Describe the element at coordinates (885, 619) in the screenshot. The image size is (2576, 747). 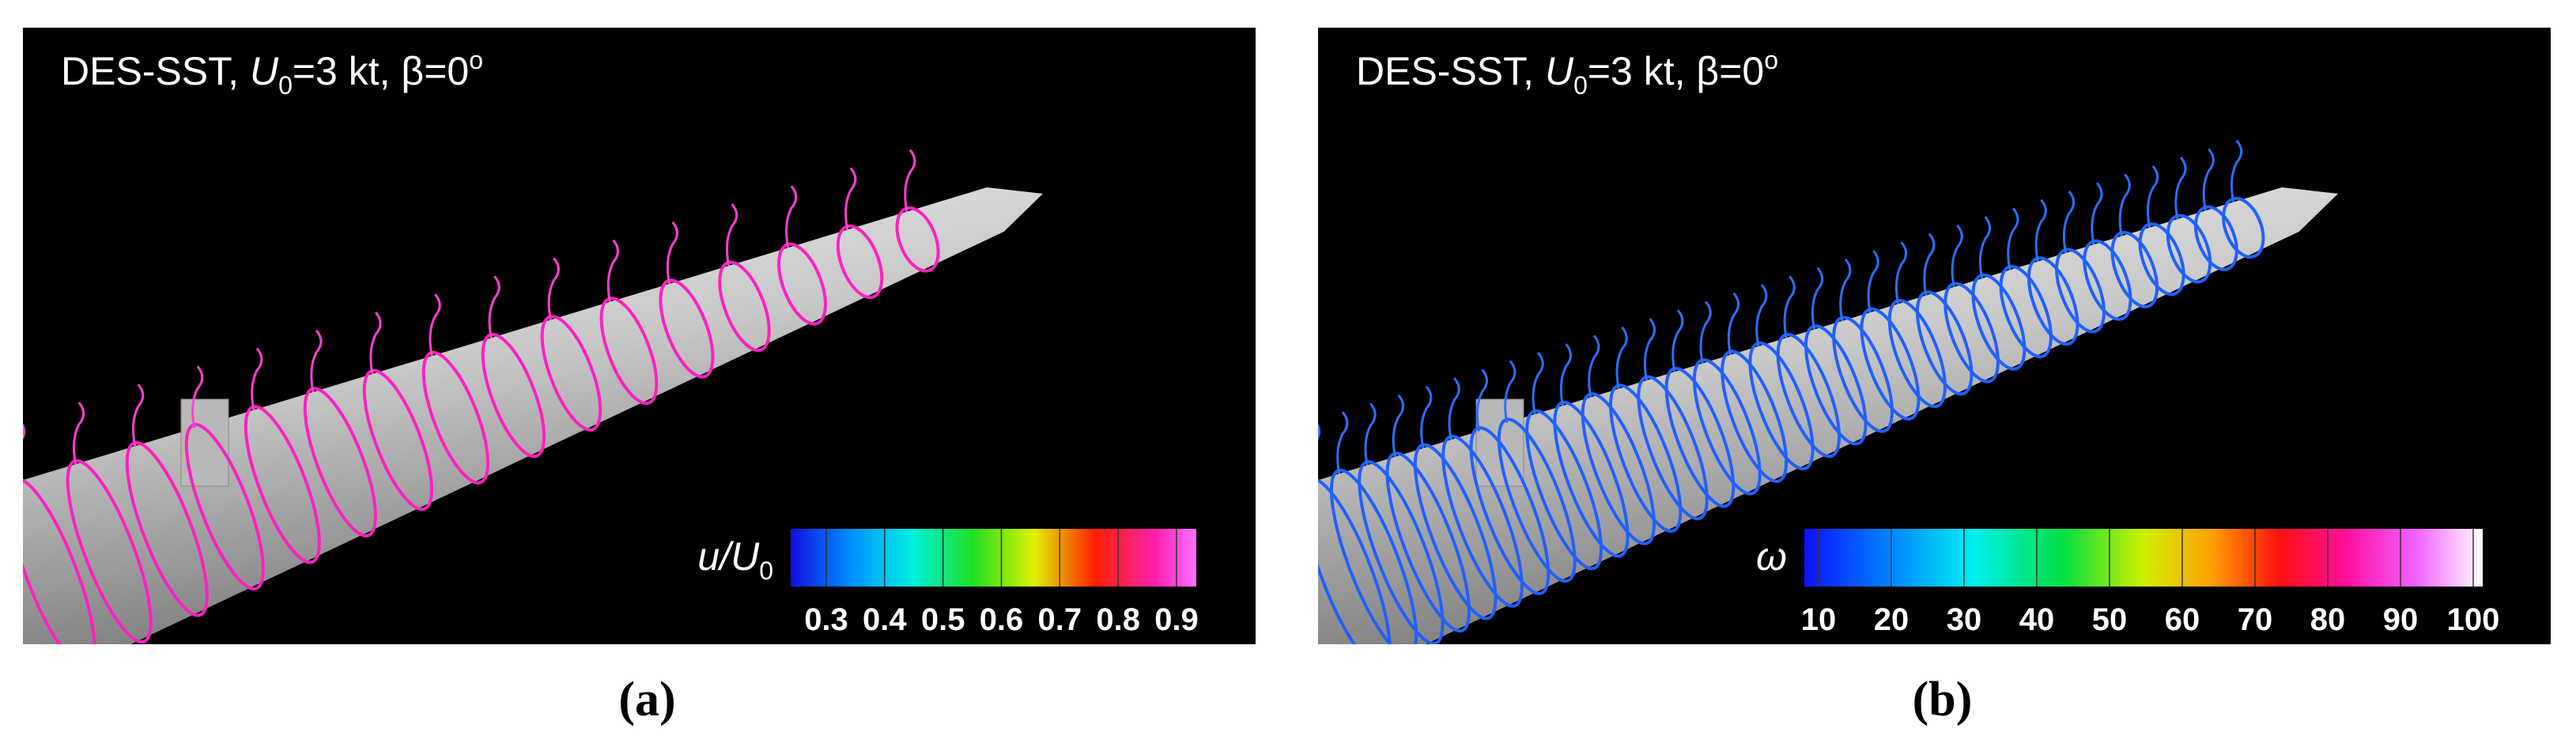
I see `colorbar-tick-label: 0.4` at that location.